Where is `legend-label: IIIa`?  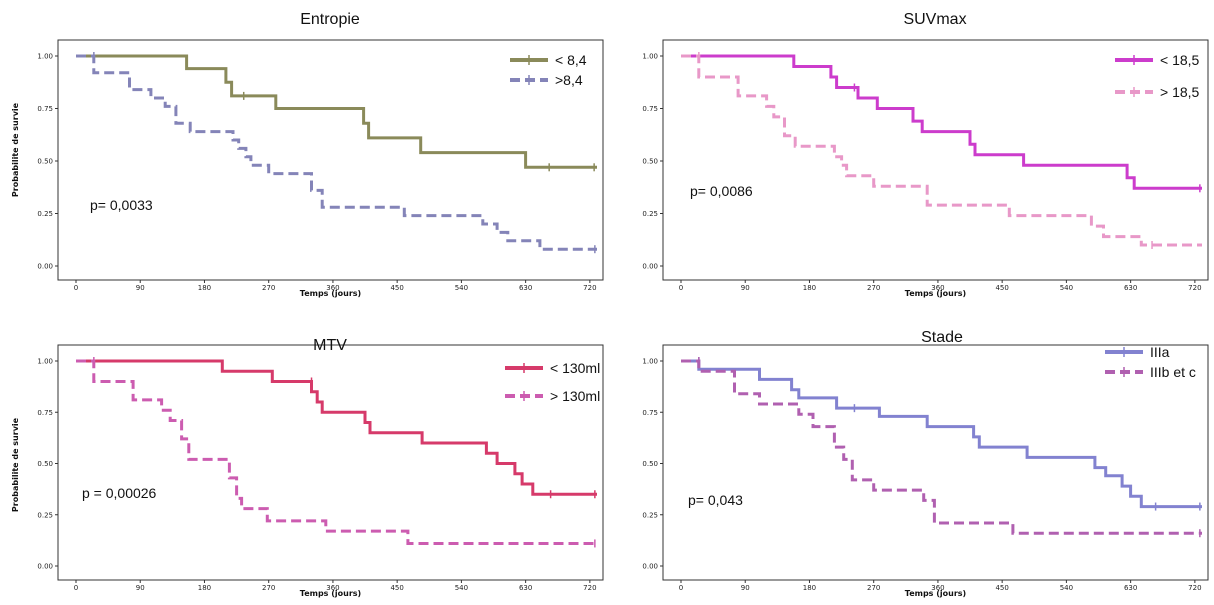
legend-label: IIIa is located at coordinates (1160, 352).